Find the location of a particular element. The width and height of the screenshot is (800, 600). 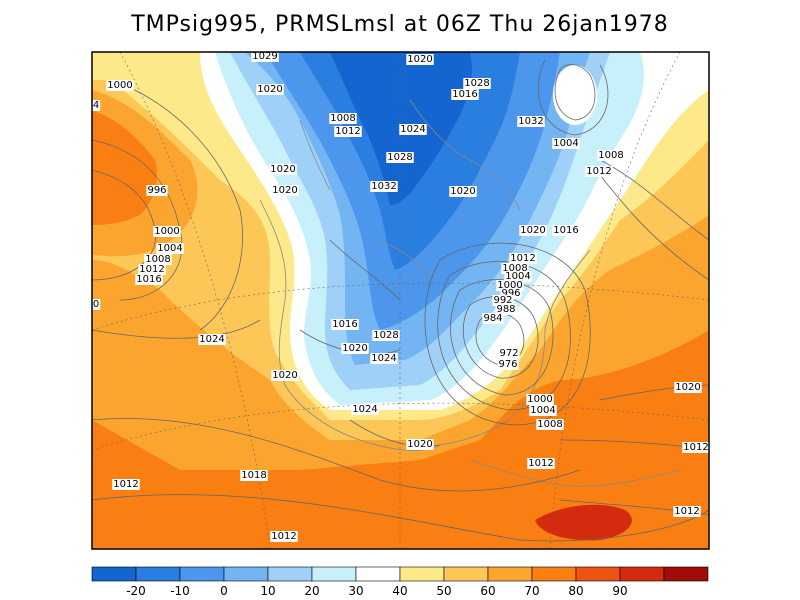

isobar-label: 1029 is located at coordinates (264, 56).